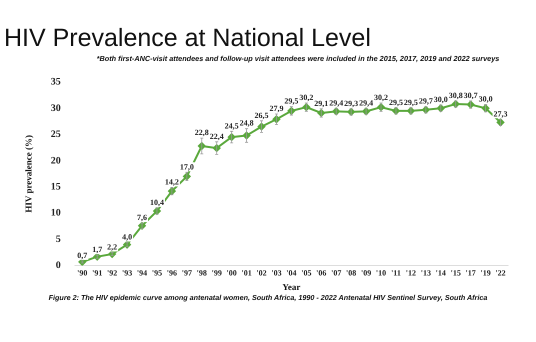 This screenshot has height=342, width=536. I want to click on x-tick-label: '96, so click(172, 273).